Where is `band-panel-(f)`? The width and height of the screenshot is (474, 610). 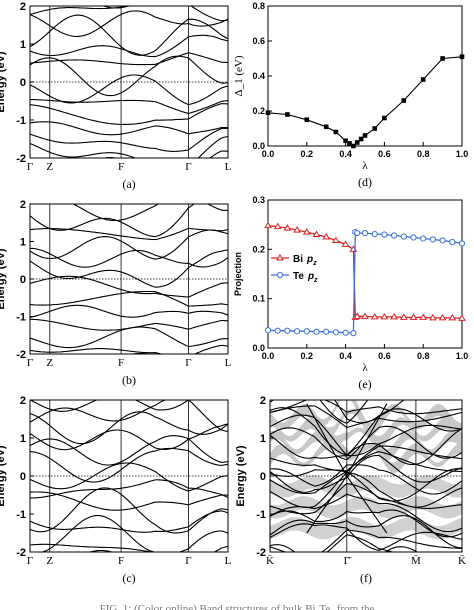
band-panel-(f) is located at coordinates (366, 476).